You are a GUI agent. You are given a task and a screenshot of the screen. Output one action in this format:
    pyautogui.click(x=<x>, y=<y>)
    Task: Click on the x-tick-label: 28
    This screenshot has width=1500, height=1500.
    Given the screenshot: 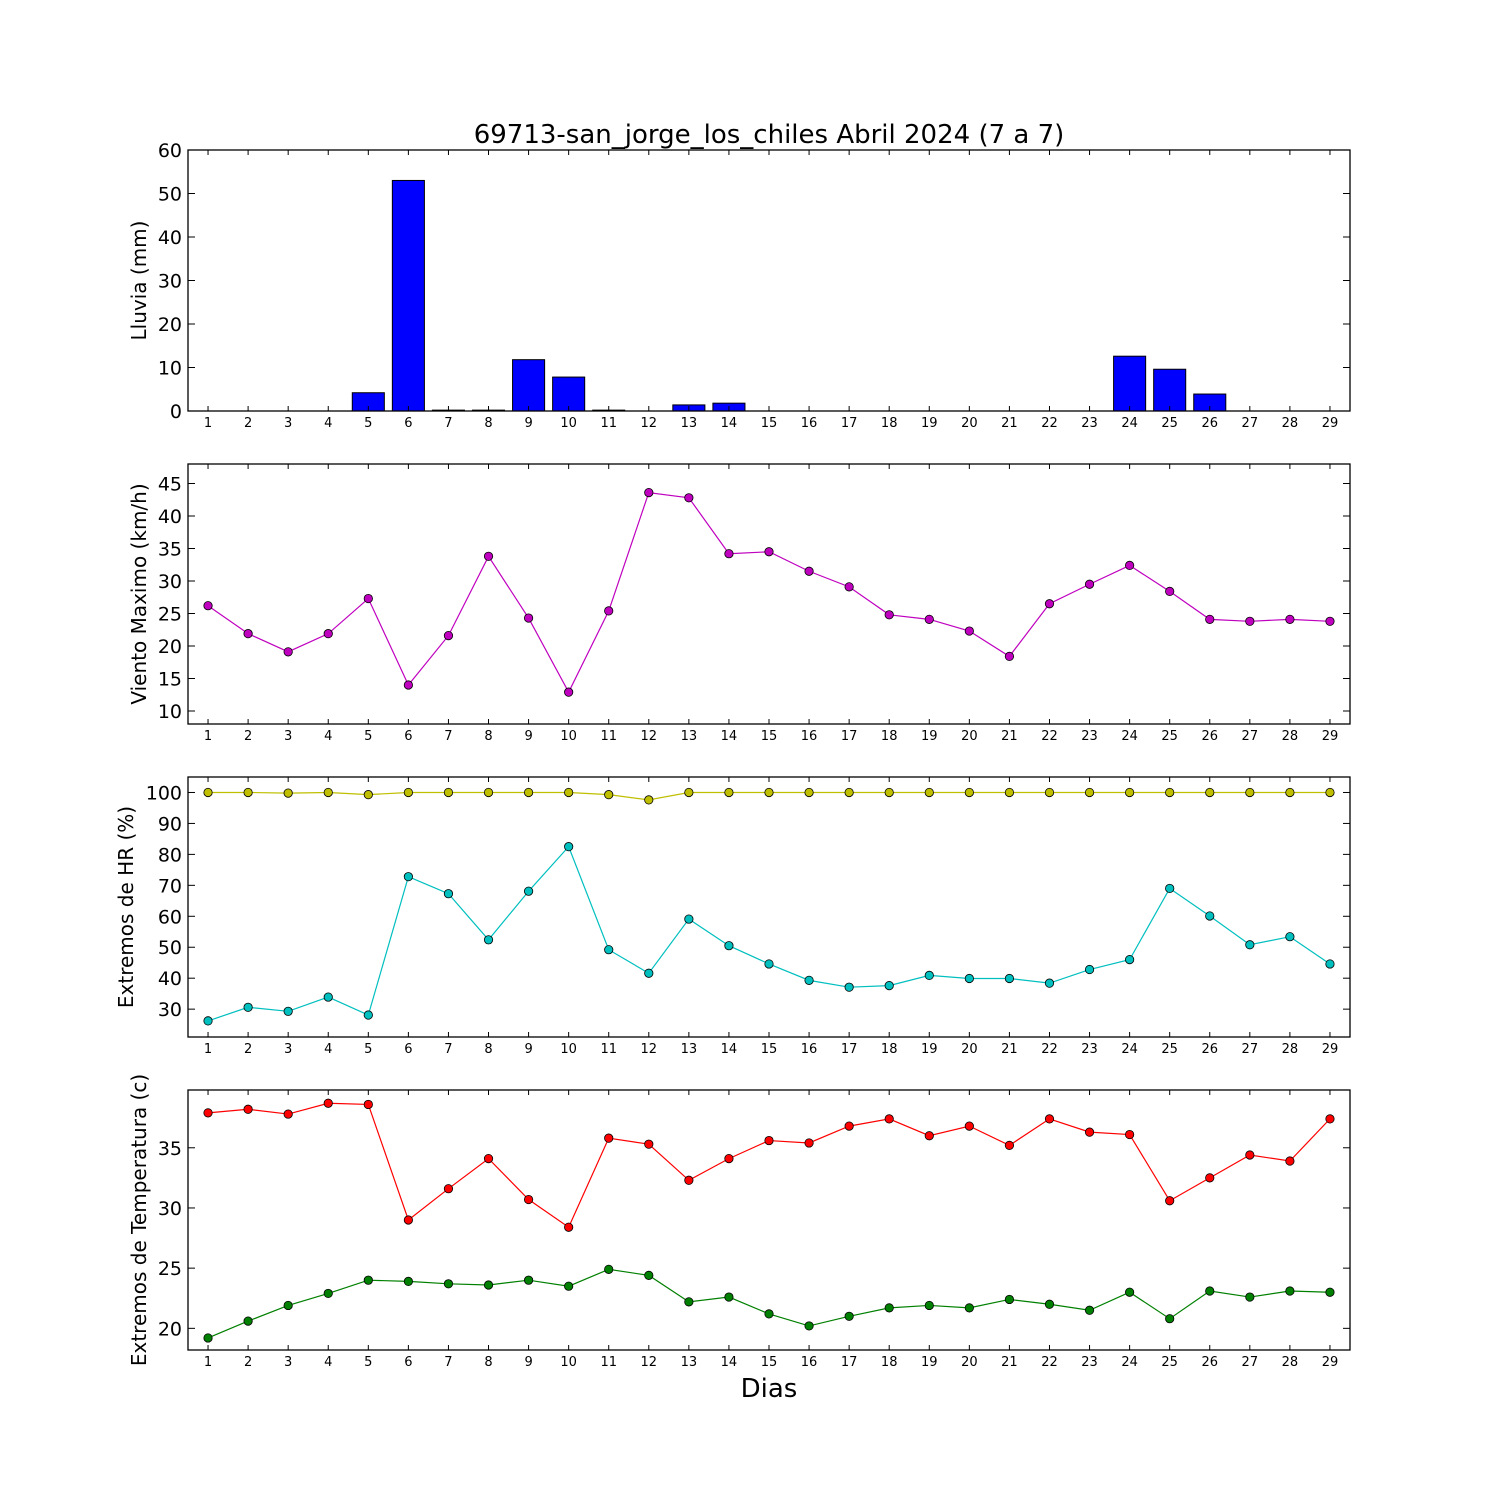 What is the action you would take?
    pyautogui.click(x=1290, y=736)
    